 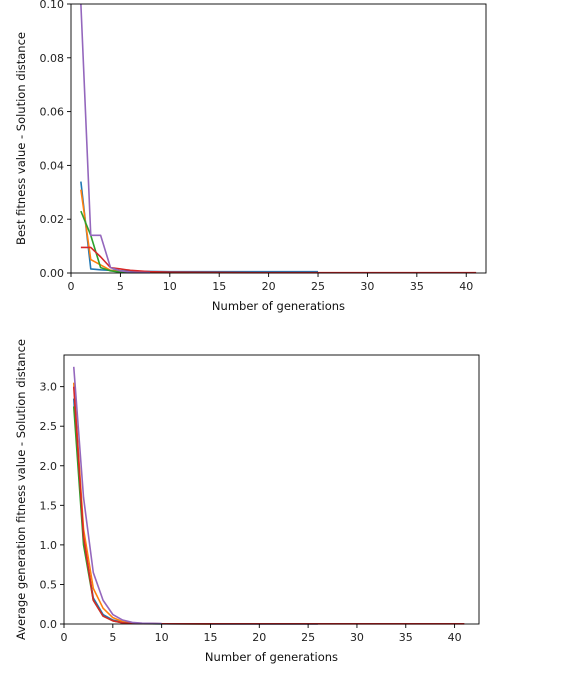 I want to click on y-tick-label: 3.0, so click(x=49, y=387).